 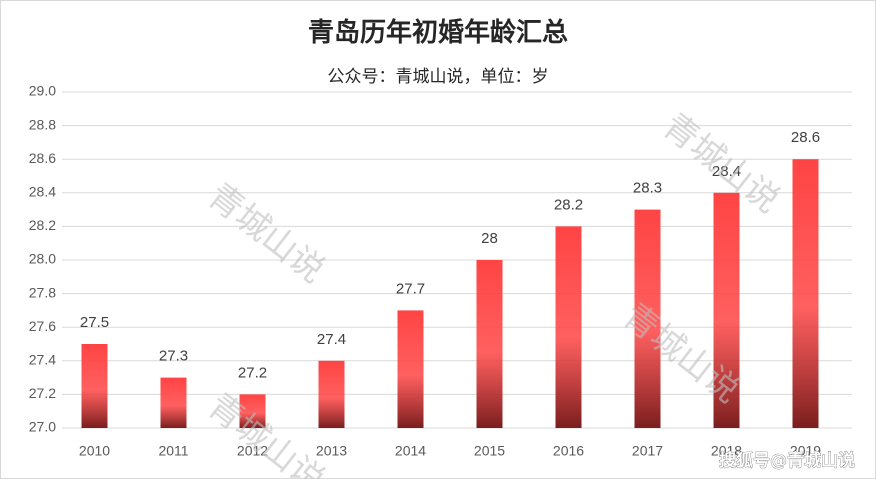 What do you see at coordinates (647, 188) in the screenshot?
I see `value-label: 28.3` at bounding box center [647, 188].